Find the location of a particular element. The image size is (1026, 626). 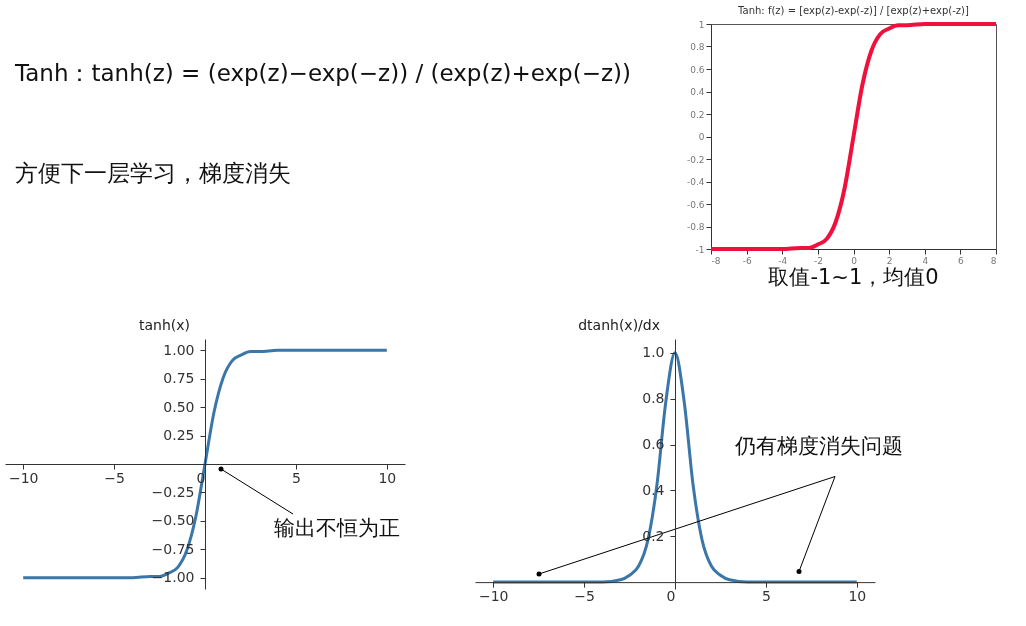

y-tick-label: 1.00 is located at coordinates (179, 349).